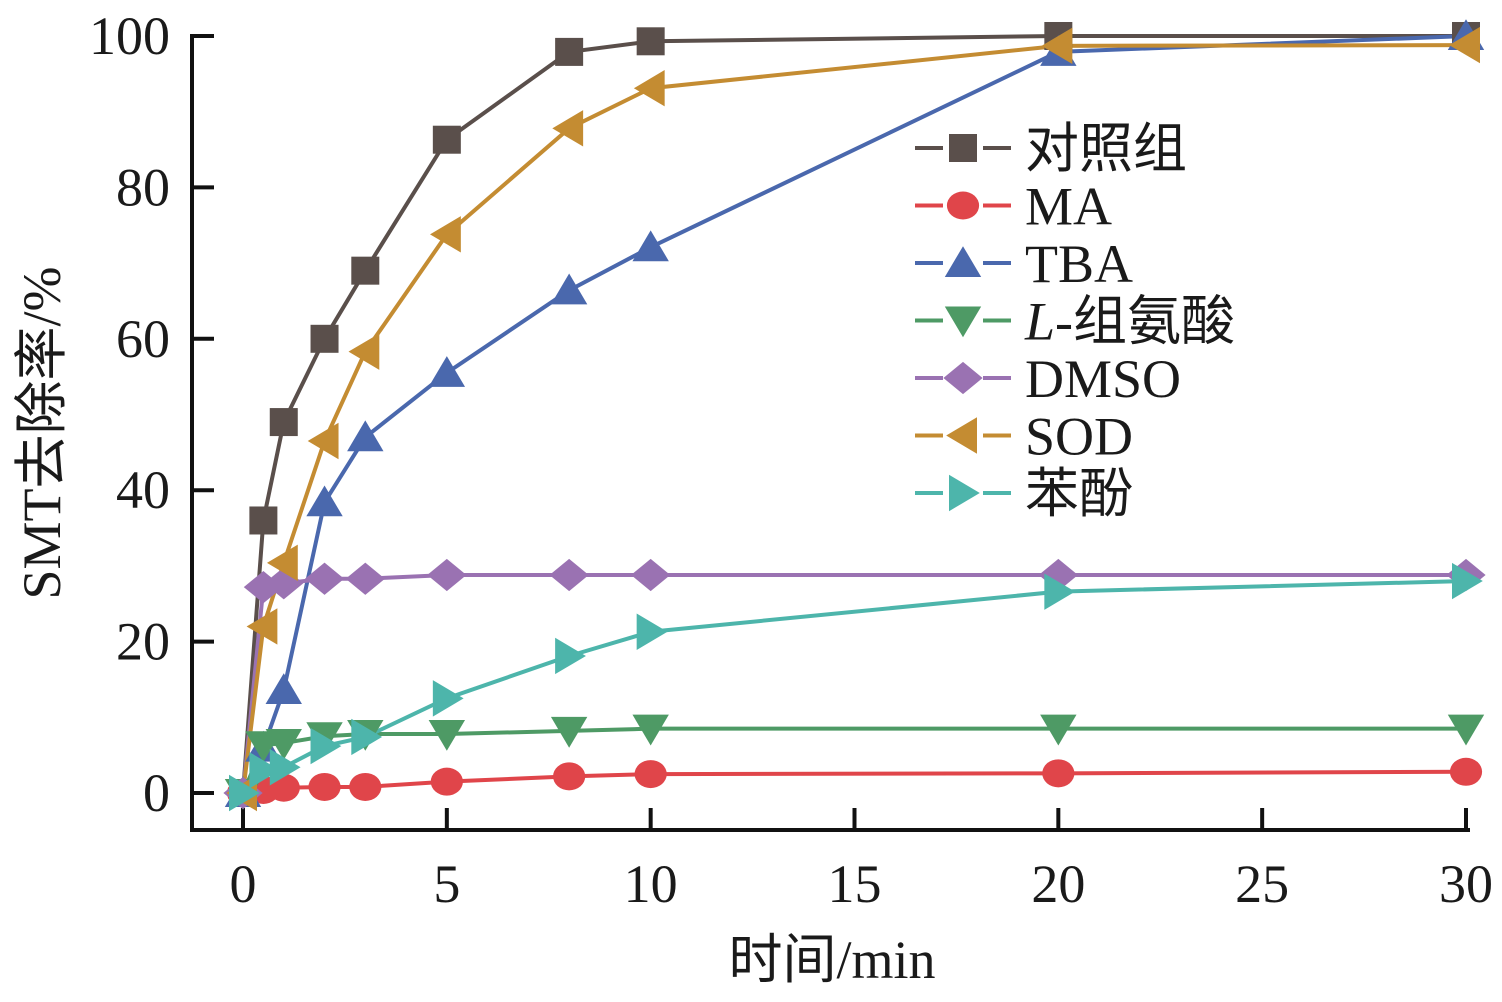 The width and height of the screenshot is (1502, 1002). What do you see at coordinates (1068, 207) in the screenshot?
I see `legend-label: MA` at bounding box center [1068, 207].